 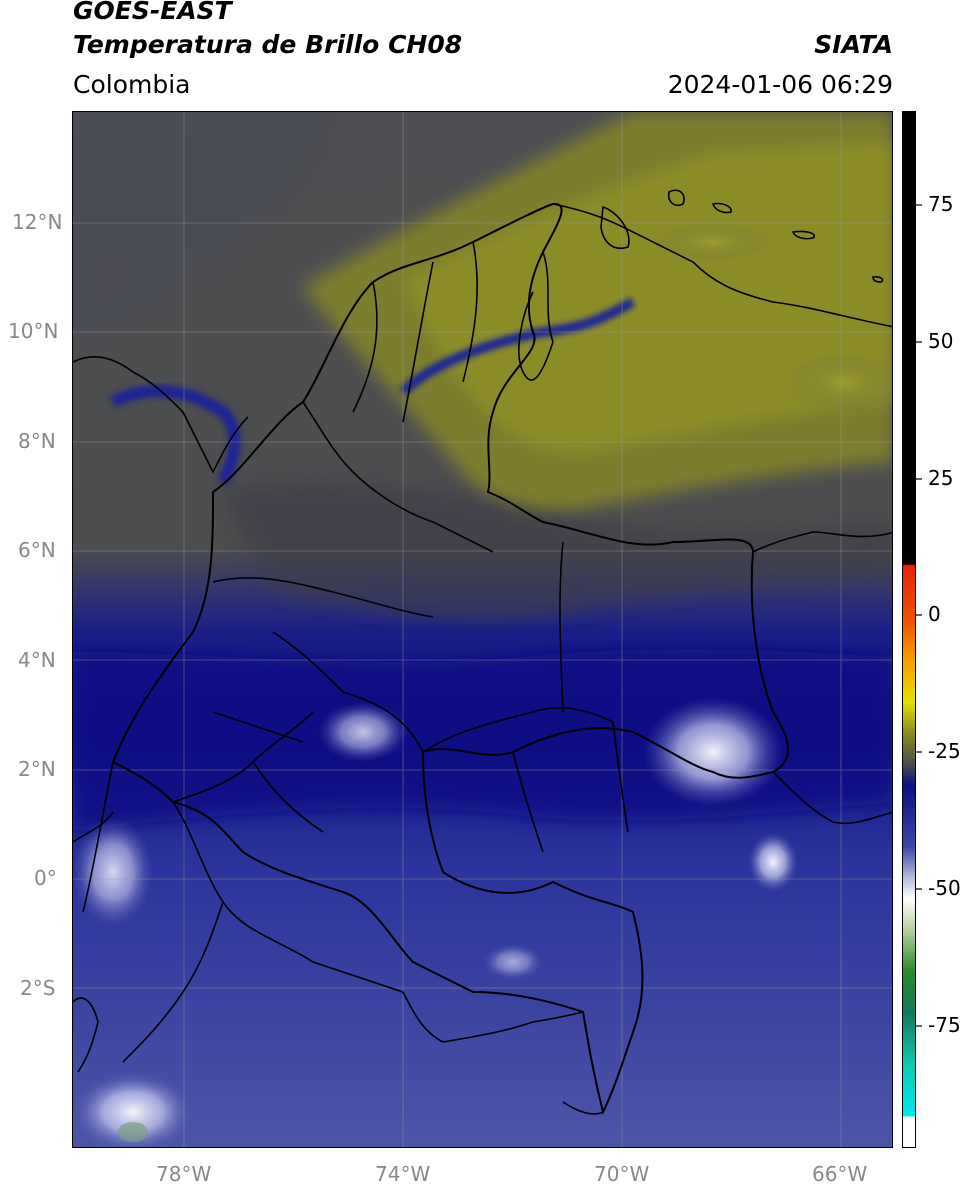 I want to click on convective-core-southwest, so click(x=133, y=1109).